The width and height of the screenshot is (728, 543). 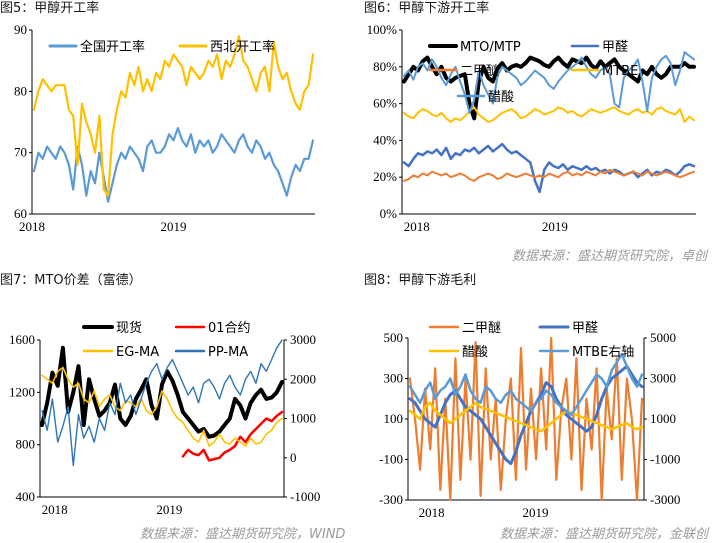 What do you see at coordinates (385, 66) in the screenshot?
I see `y-tick-label: 80%` at bounding box center [385, 66].